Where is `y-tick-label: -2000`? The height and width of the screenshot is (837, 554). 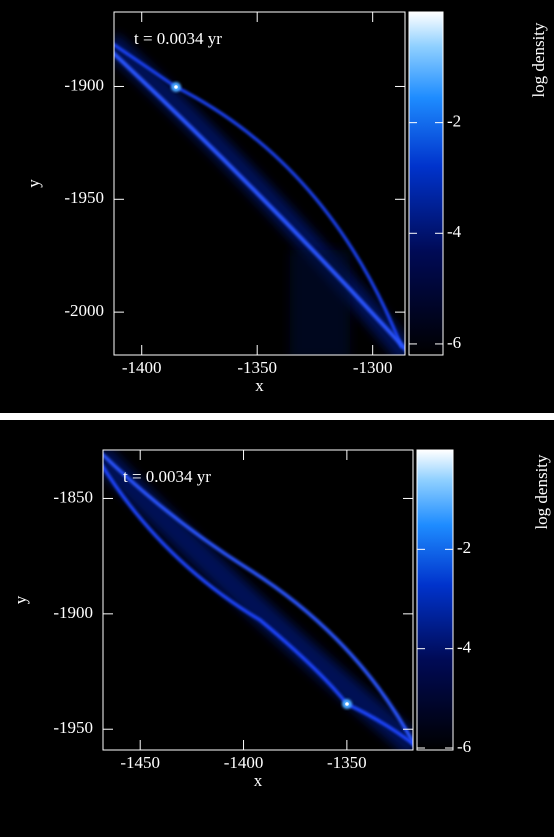 y-tick-label: -2000 is located at coordinates (84, 310).